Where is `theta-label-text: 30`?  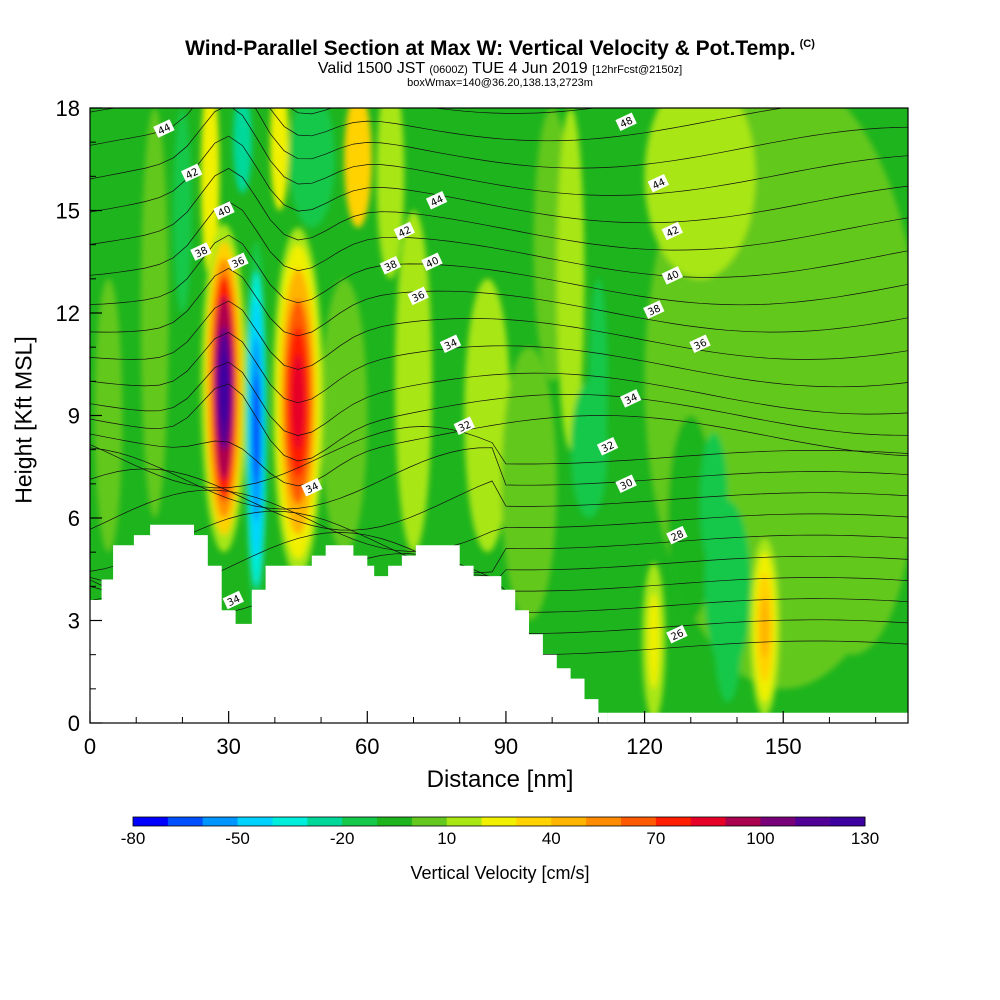 theta-label-text: 30 is located at coordinates (627, 484).